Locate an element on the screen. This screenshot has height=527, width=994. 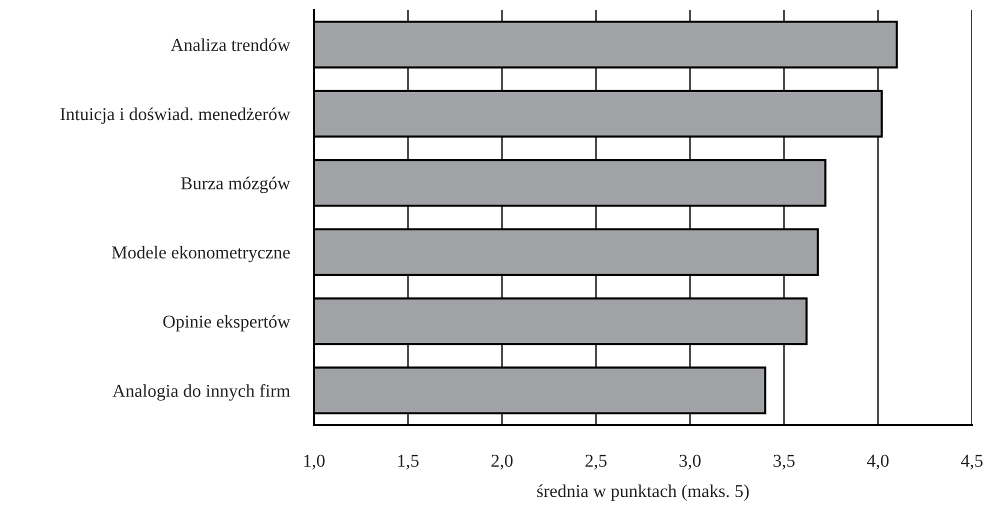
y-tick-label: Burza mózgów is located at coordinates (235, 185).